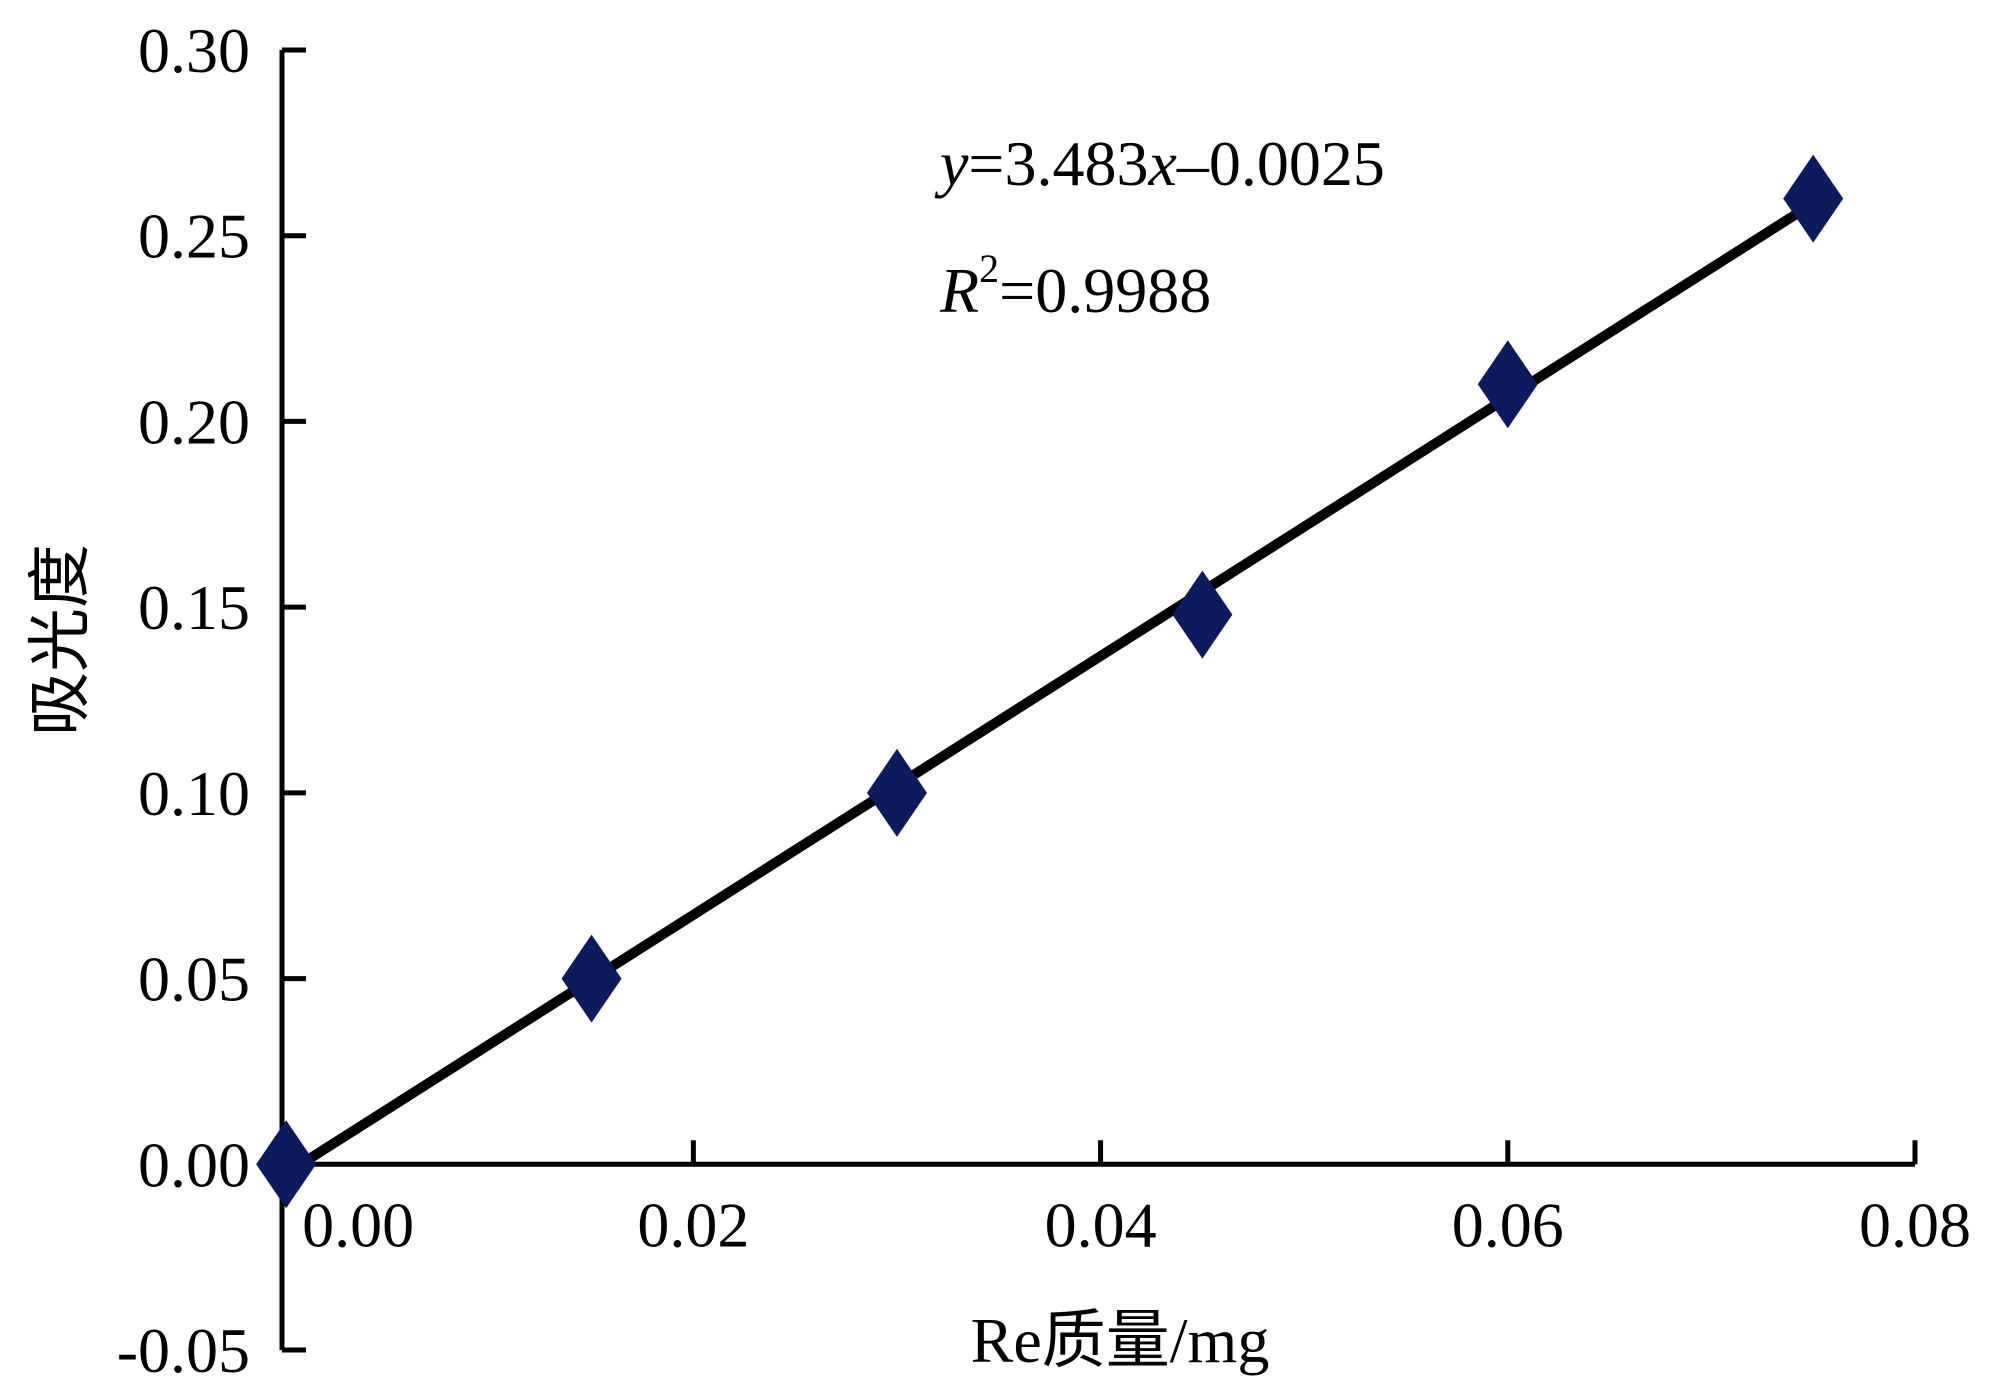 Image resolution: width=2002 pixels, height=1376 pixels. Describe the element at coordinates (959, 290) in the screenshot. I see `r-symbol: R` at that location.